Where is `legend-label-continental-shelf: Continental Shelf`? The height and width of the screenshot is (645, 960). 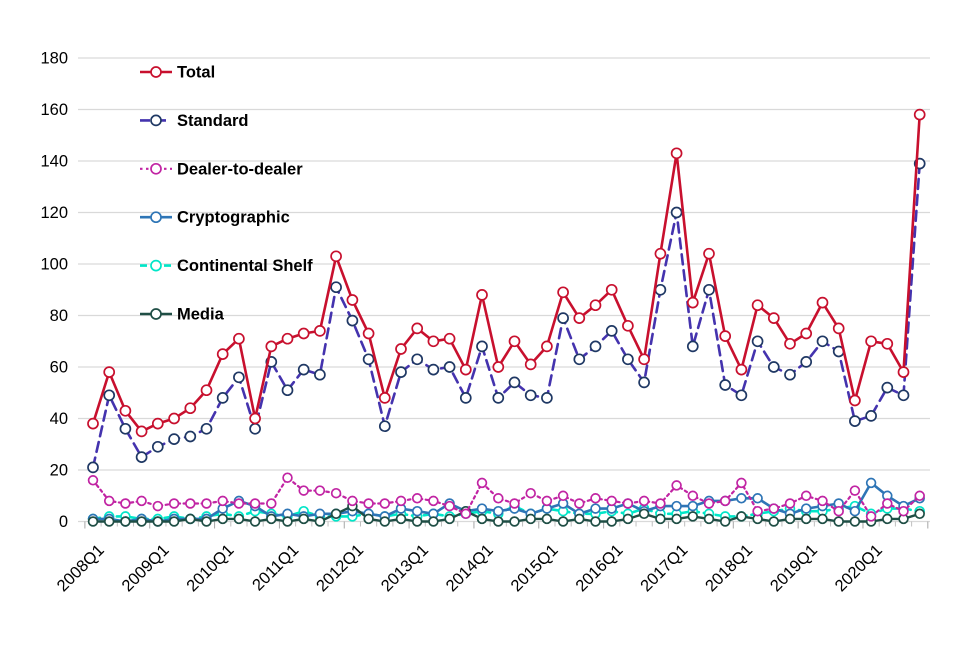 legend-label-continental-shelf: Continental Shelf is located at coordinates (245, 266).